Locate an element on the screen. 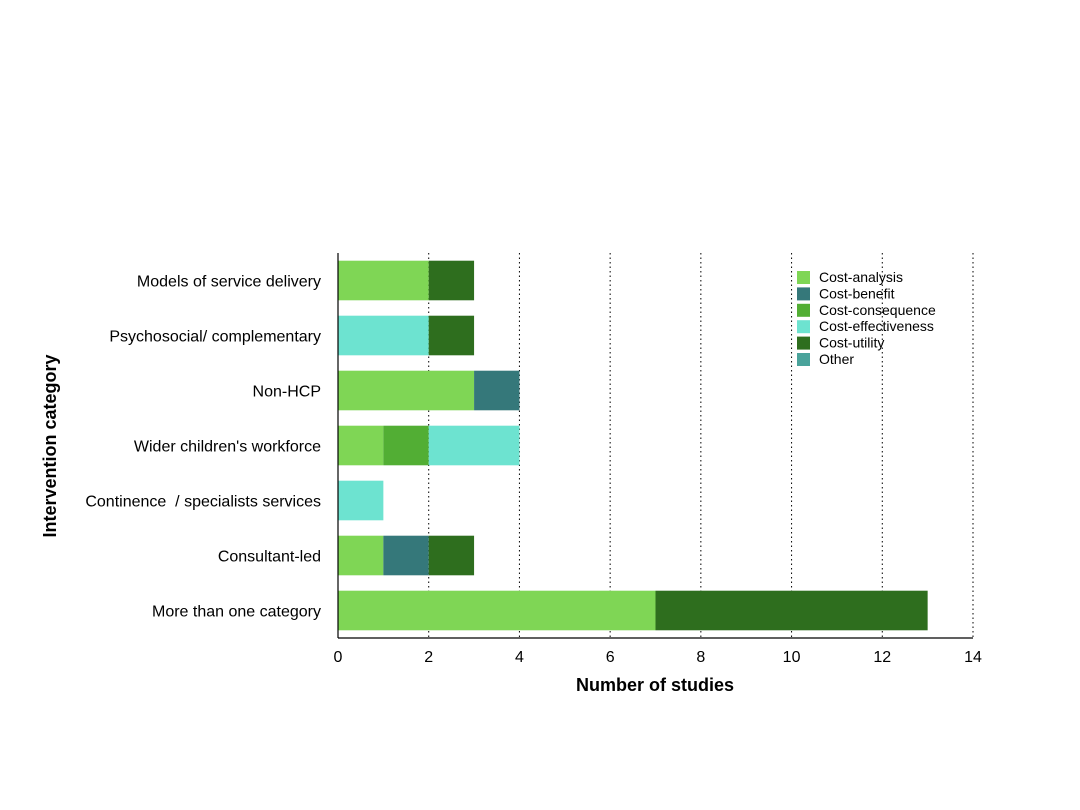  category-label-0: Models of service delivery is located at coordinates (229, 282).